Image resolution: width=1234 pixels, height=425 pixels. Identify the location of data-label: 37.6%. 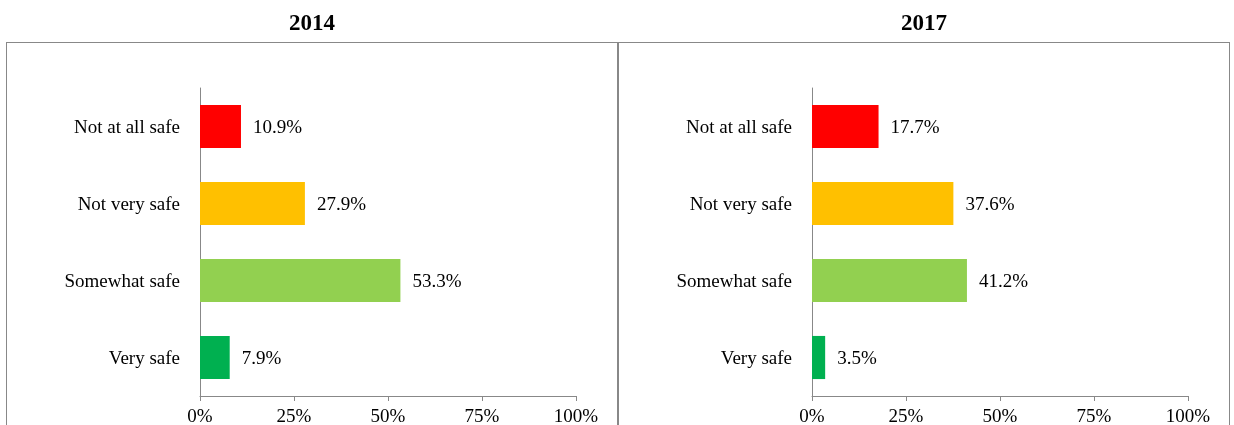
(990, 203).